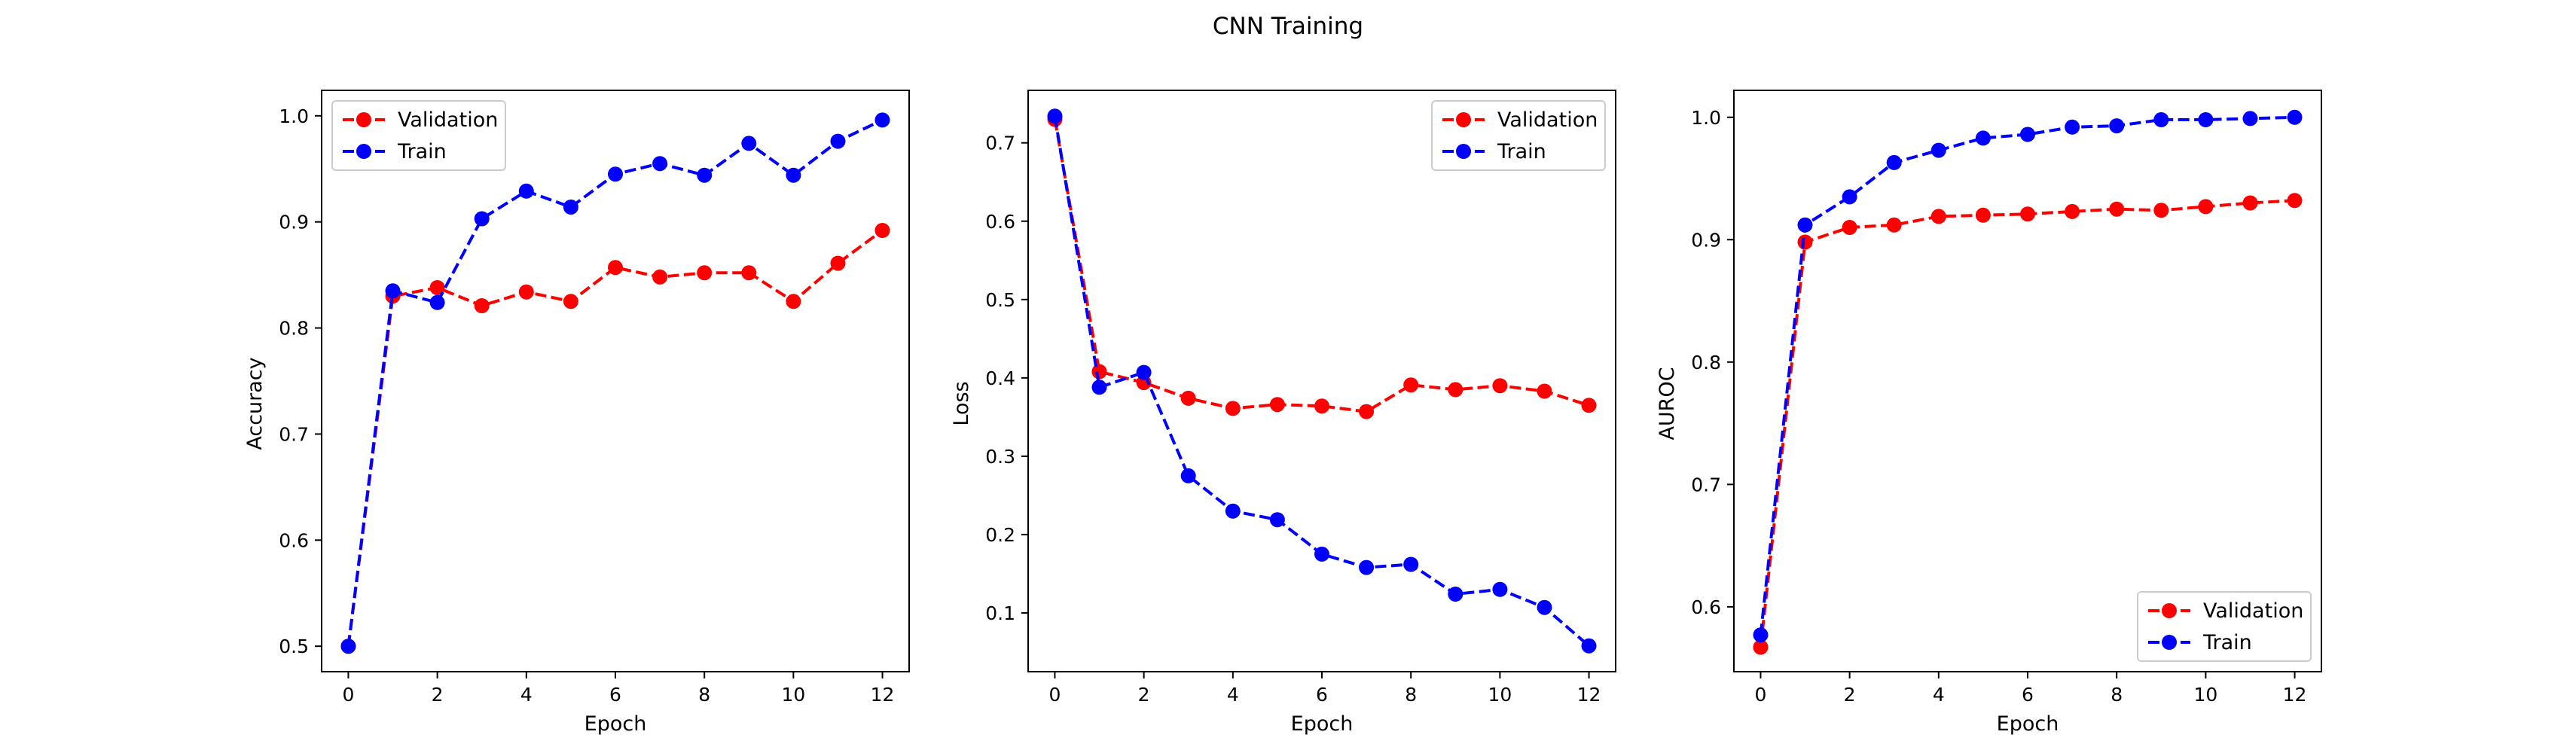 The width and height of the screenshot is (2576, 753). What do you see at coordinates (1548, 120) in the screenshot?
I see `legend-label: Validation` at bounding box center [1548, 120].